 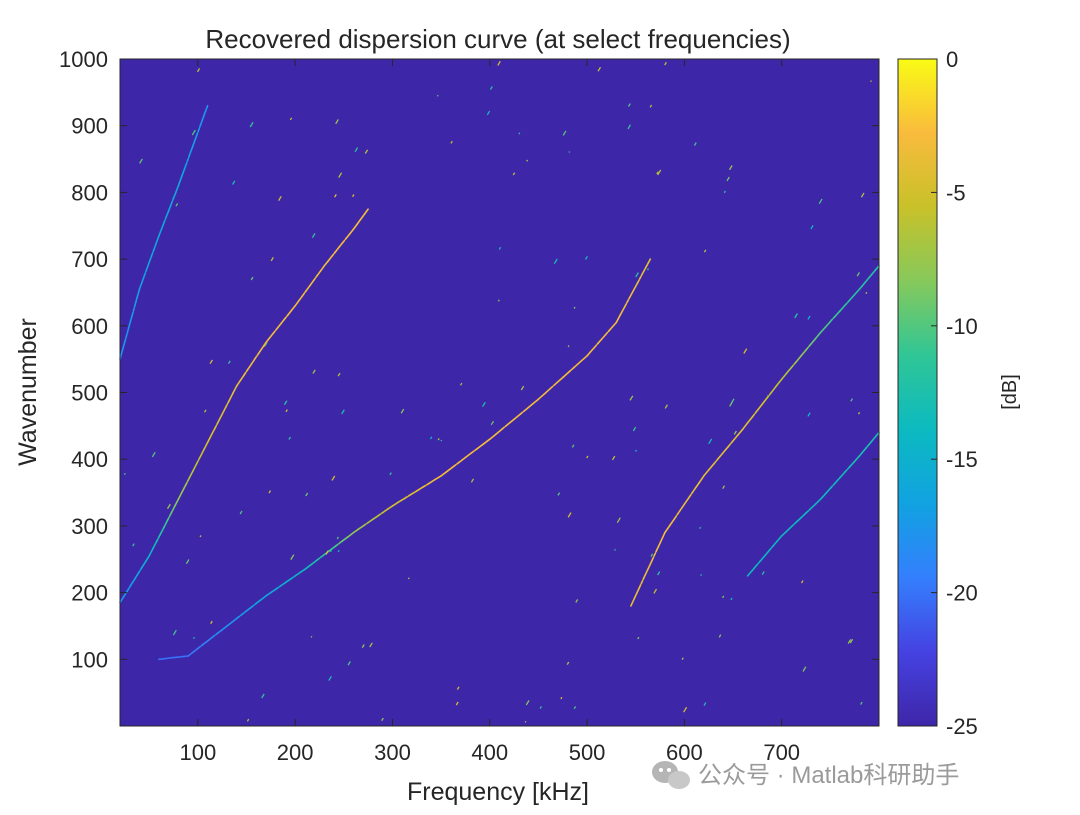 I want to click on x-tick-label: 200, so click(x=295, y=752).